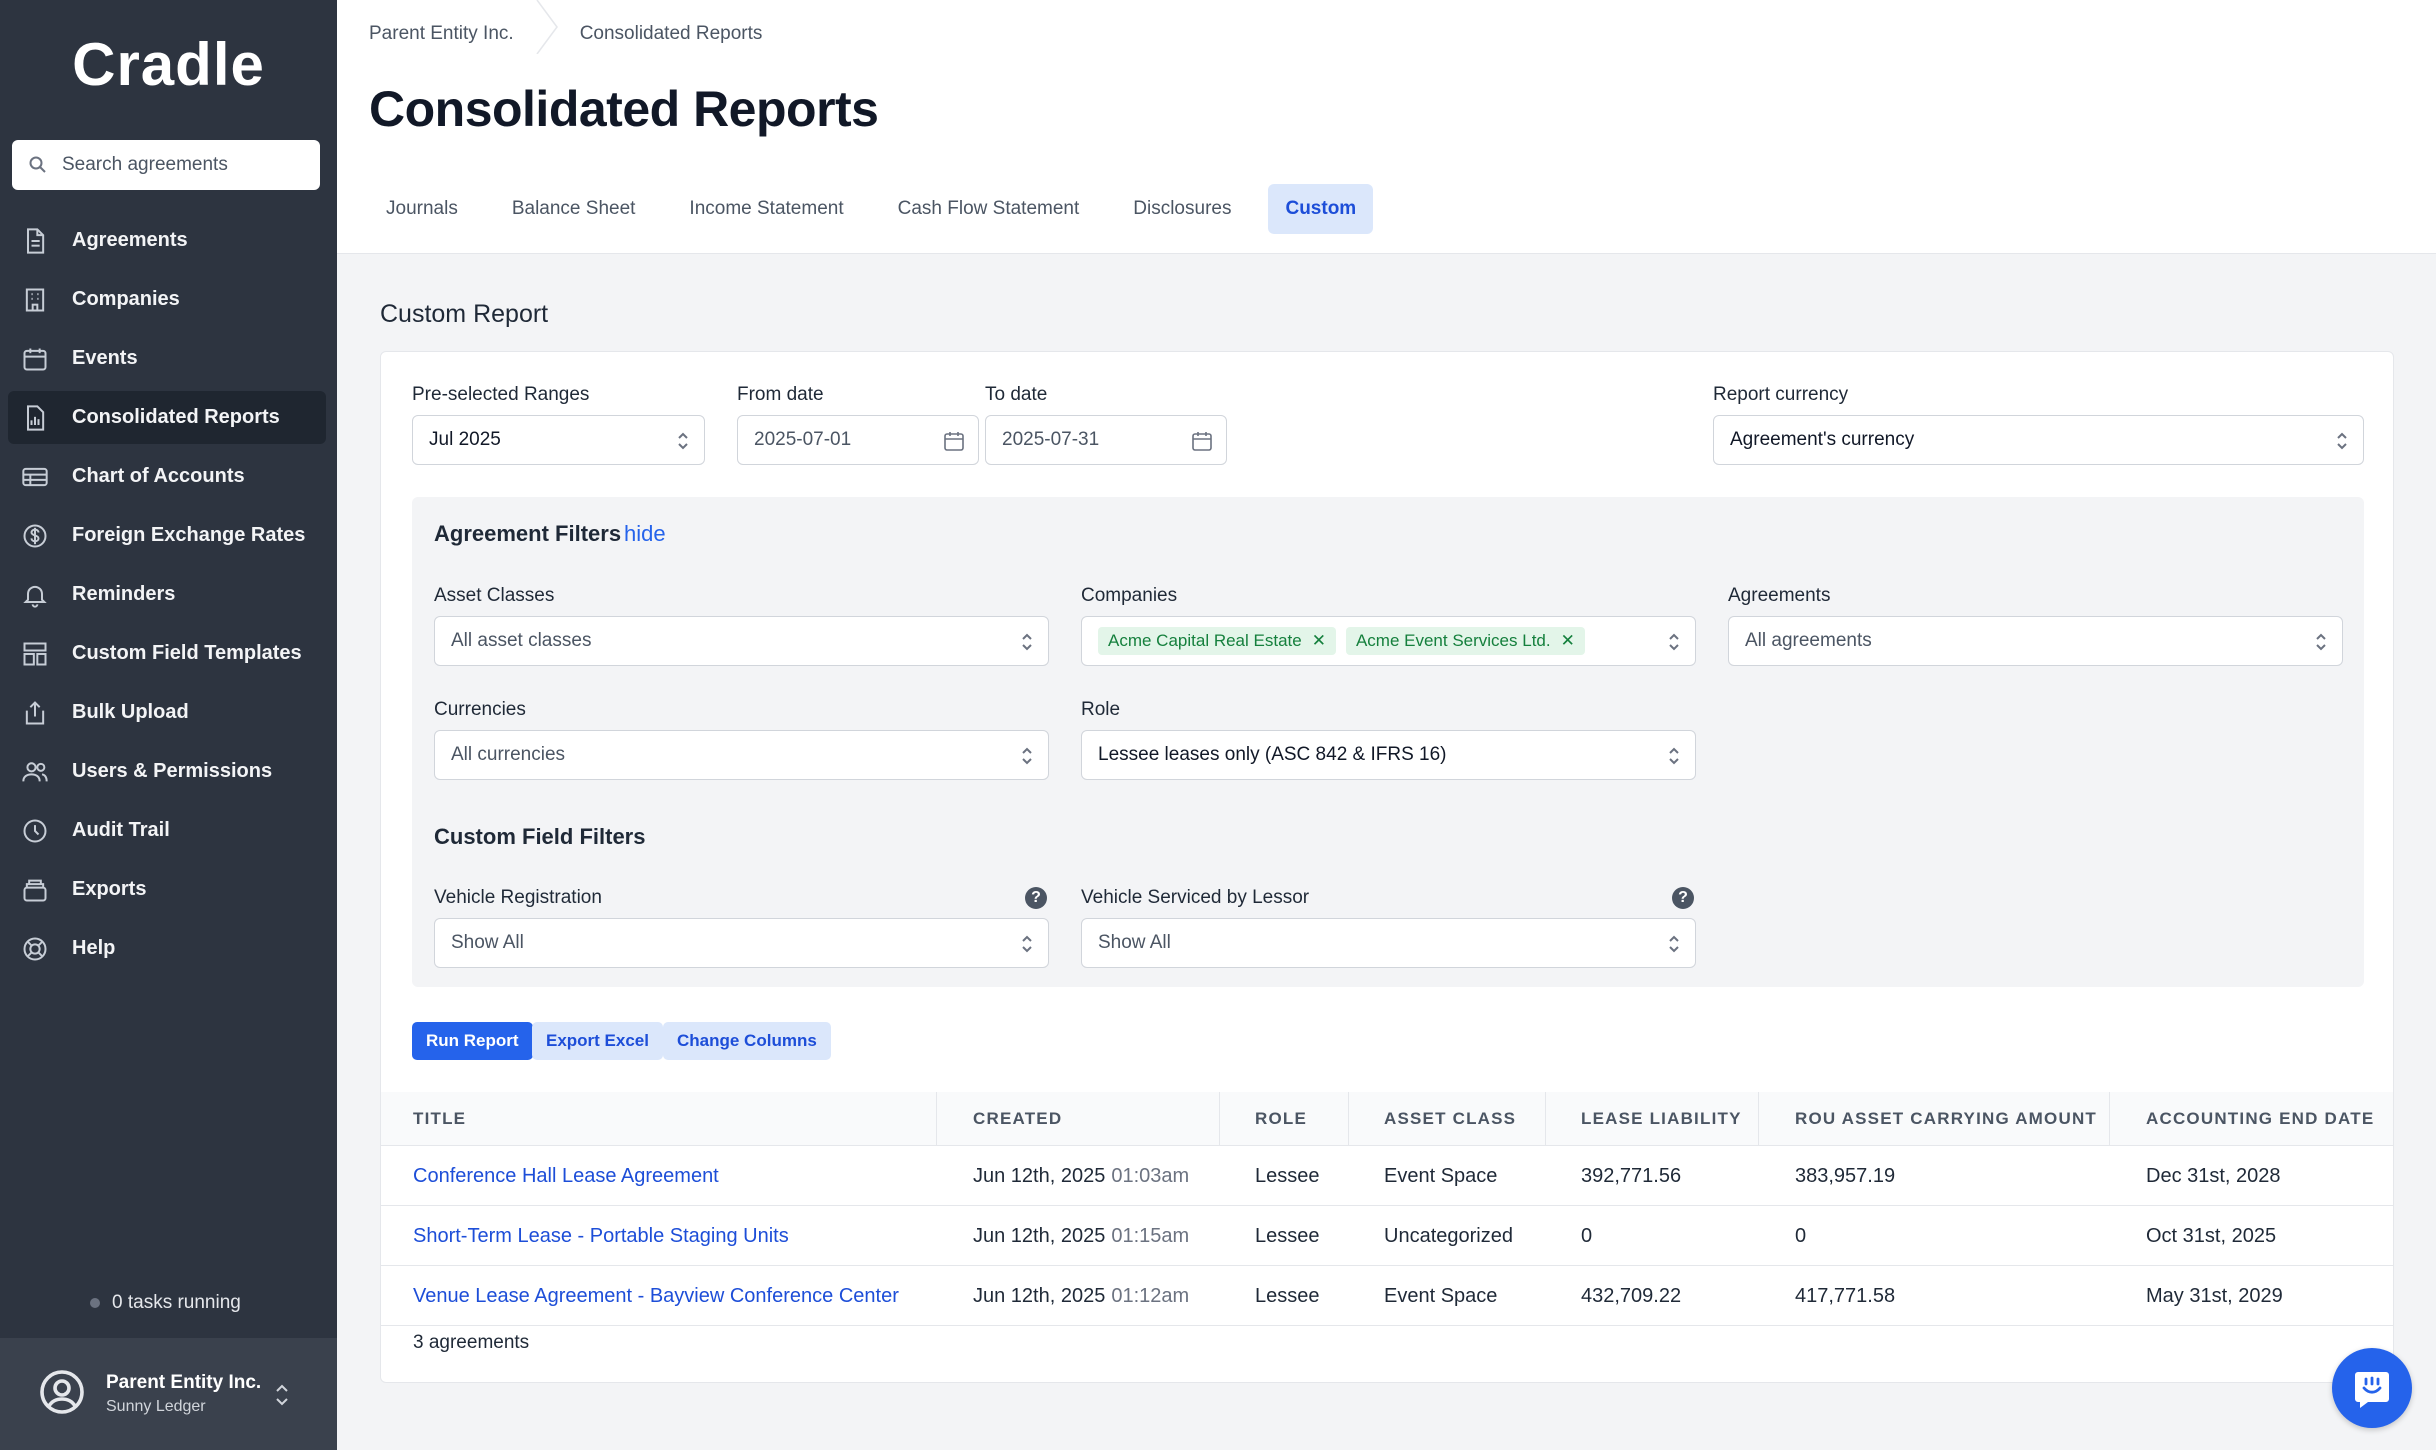 This screenshot has height=1450, width=2436. Describe the element at coordinates (1388, 943) in the screenshot. I see `vehicle-serviced-select: Show All` at that location.